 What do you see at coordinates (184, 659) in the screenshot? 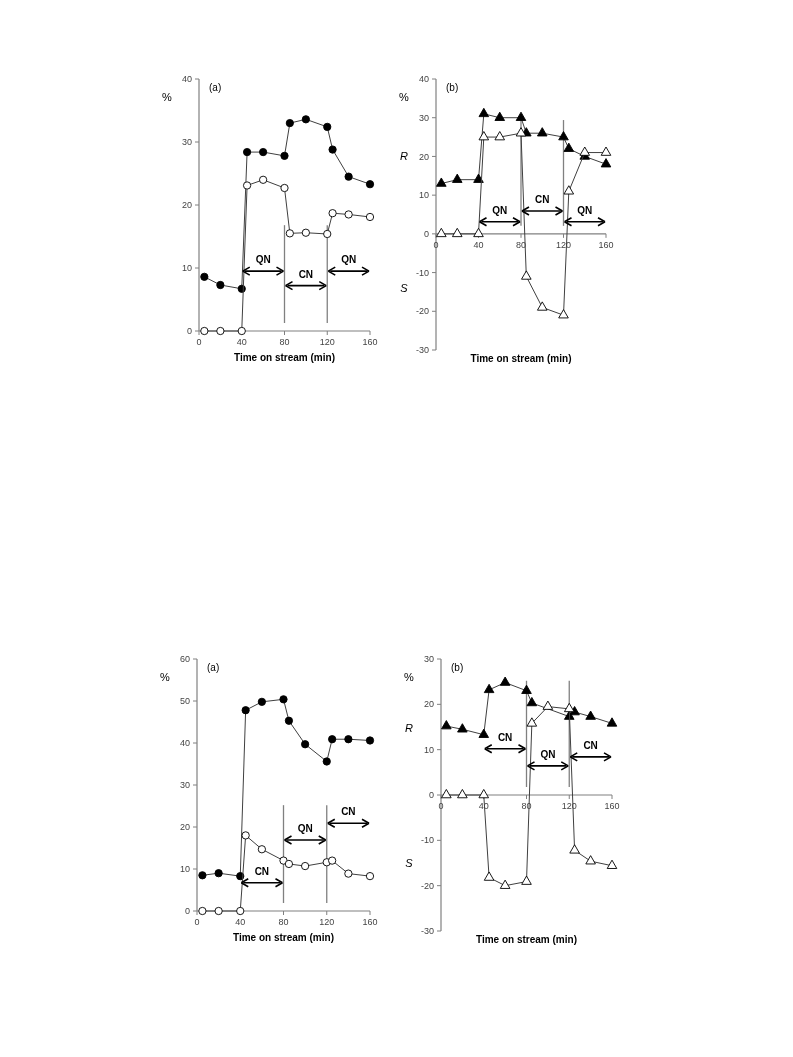
I see `y-tick-label: 60` at bounding box center [184, 659].